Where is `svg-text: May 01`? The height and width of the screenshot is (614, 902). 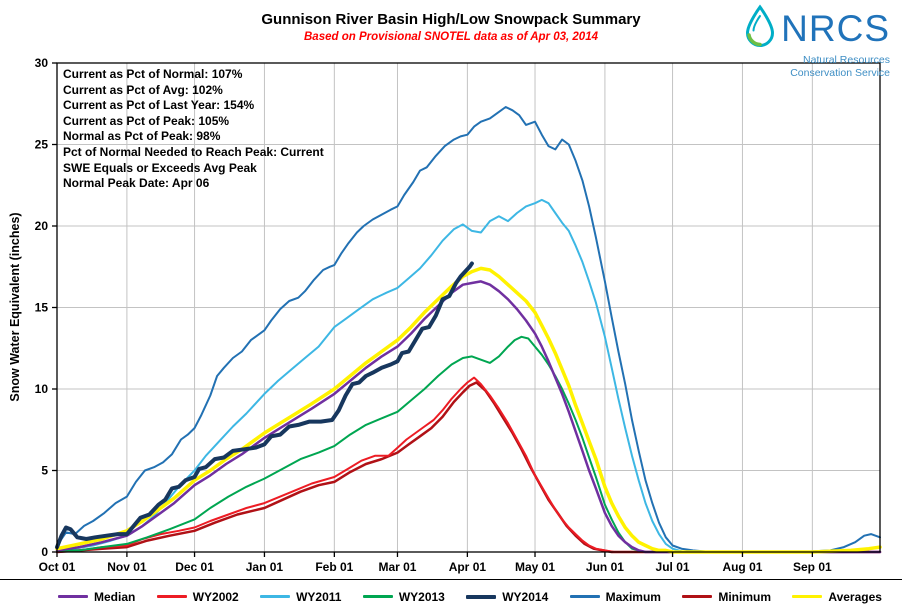 svg-text: May 01 is located at coordinates (535, 567).